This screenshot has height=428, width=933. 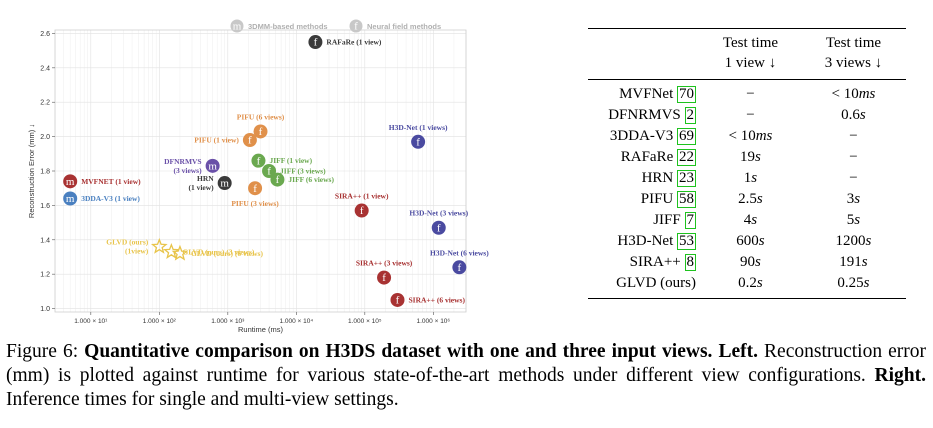 I want to click on citation-link: 7, so click(x=690, y=220).